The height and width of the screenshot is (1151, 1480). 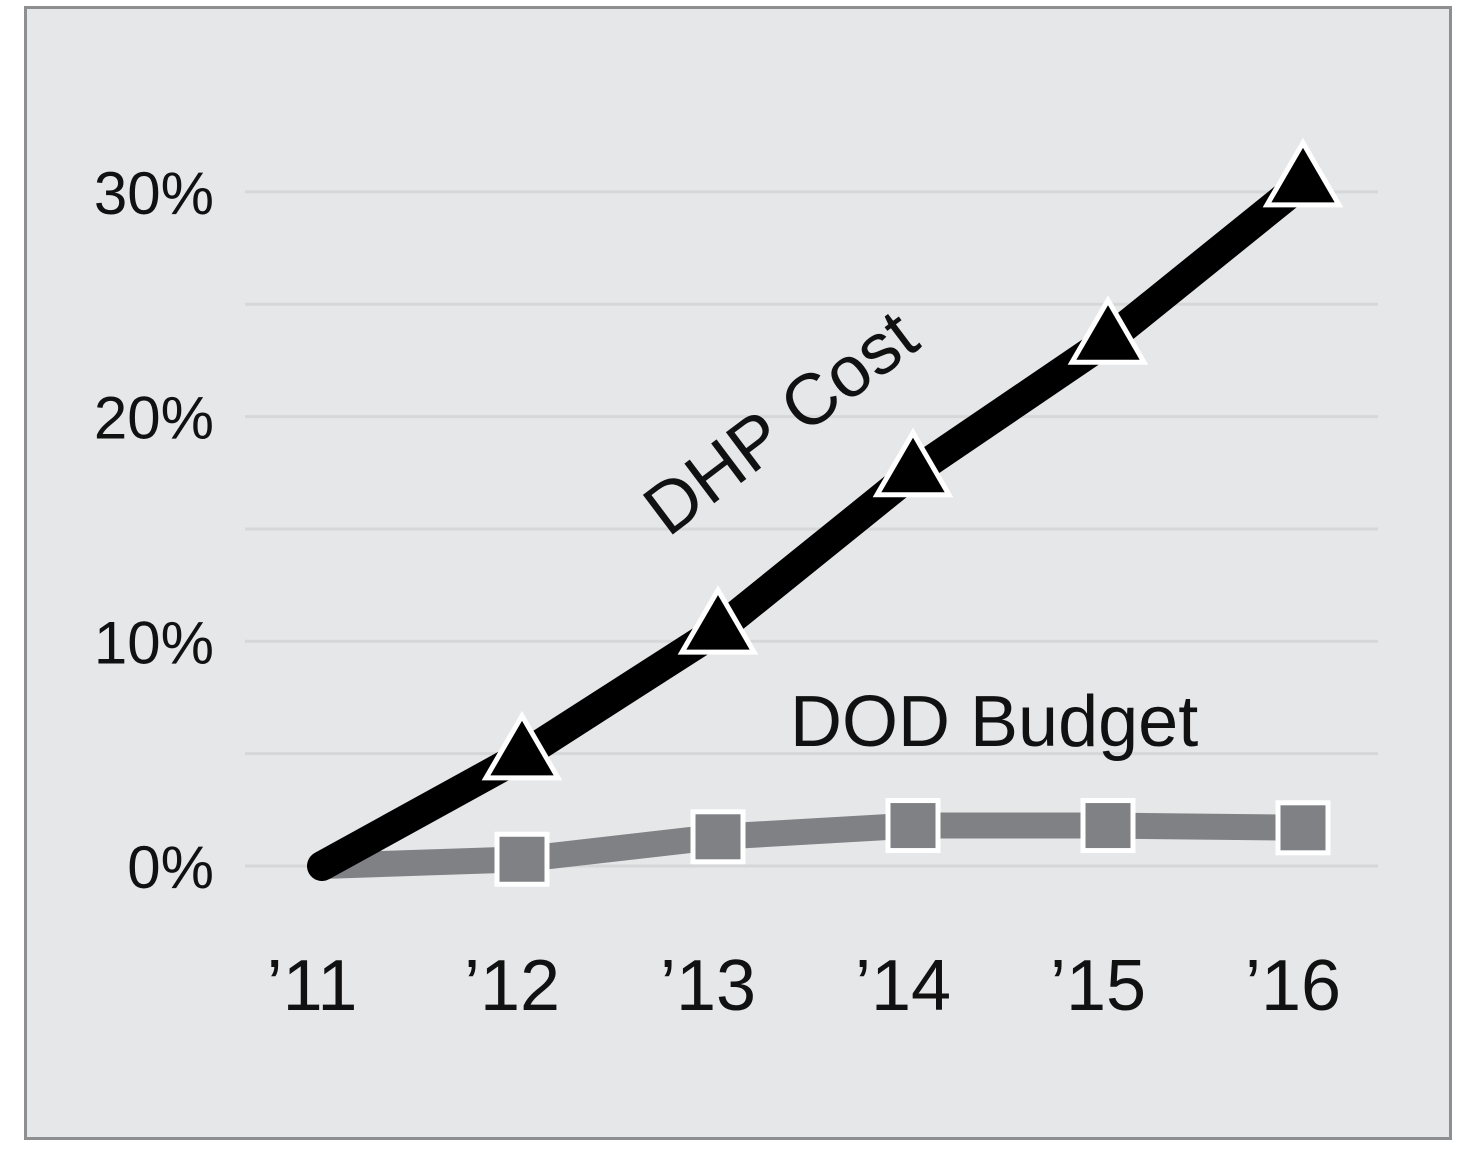 What do you see at coordinates (708, 986) in the screenshot?
I see `x-tick-label: ’13` at bounding box center [708, 986].